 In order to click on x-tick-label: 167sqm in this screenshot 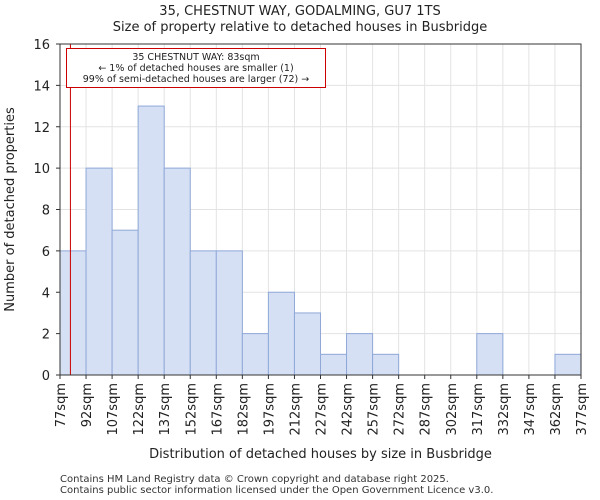, I will do `click(217, 409)`.